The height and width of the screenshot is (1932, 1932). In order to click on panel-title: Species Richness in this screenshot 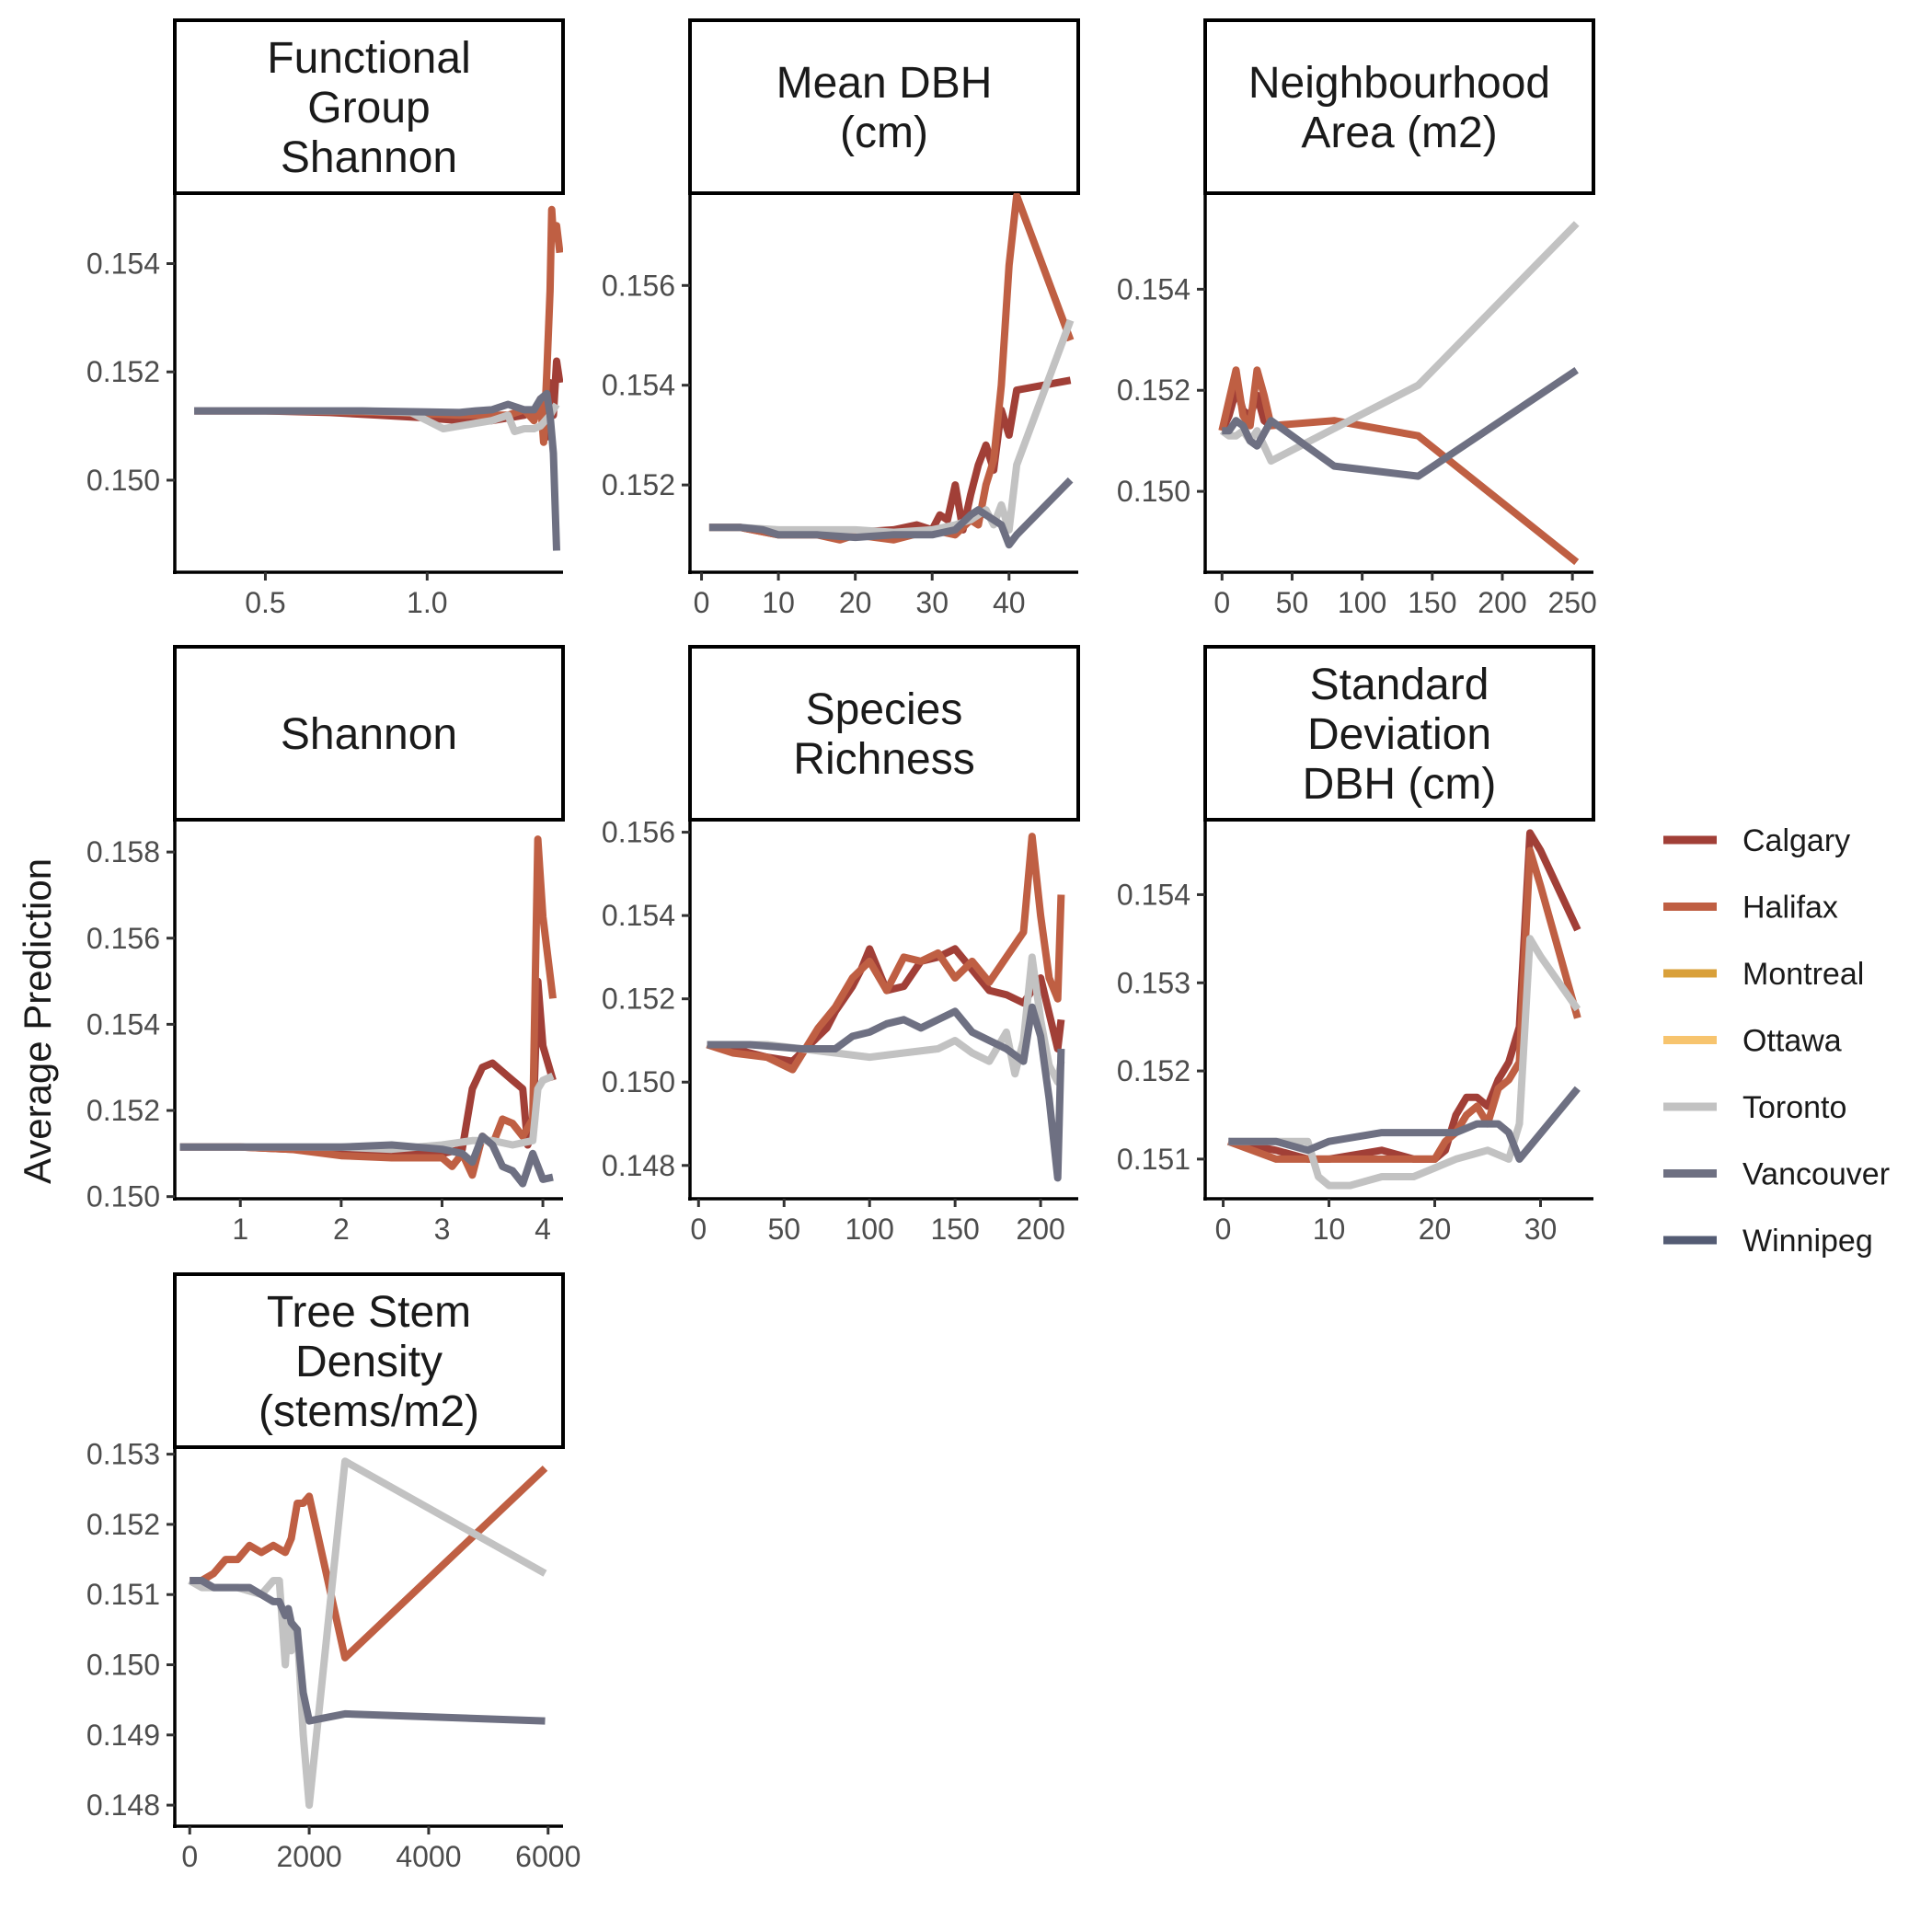, I will do `click(883, 734)`.